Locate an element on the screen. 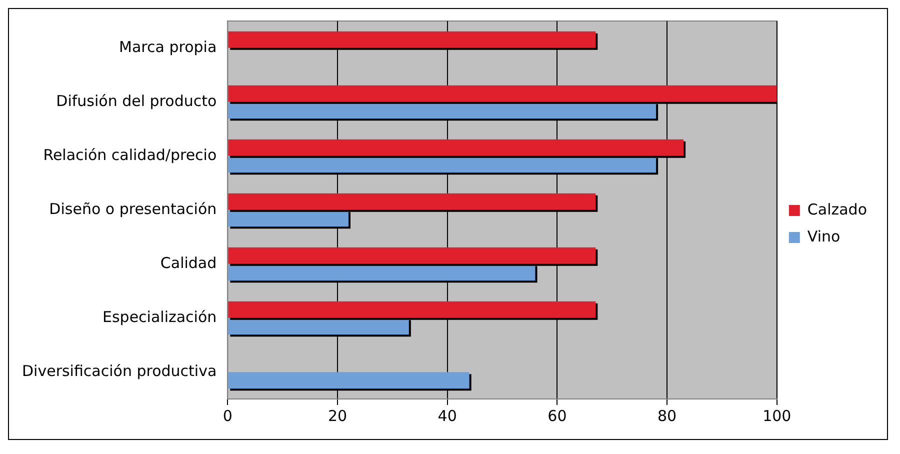 Image resolution: width=900 pixels, height=454 pixels. x-tick-label: 20 is located at coordinates (338, 415).